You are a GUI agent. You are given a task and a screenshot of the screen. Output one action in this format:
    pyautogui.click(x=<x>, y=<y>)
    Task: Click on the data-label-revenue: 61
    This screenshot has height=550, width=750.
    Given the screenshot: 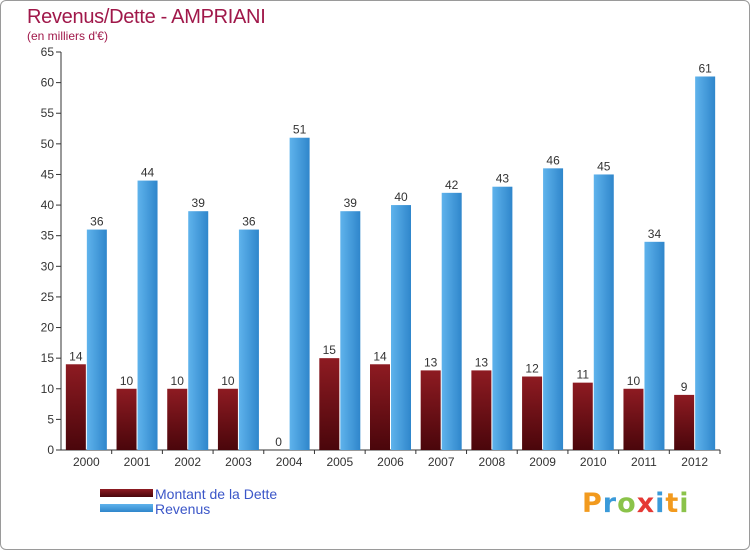 What is the action you would take?
    pyautogui.click(x=705, y=68)
    